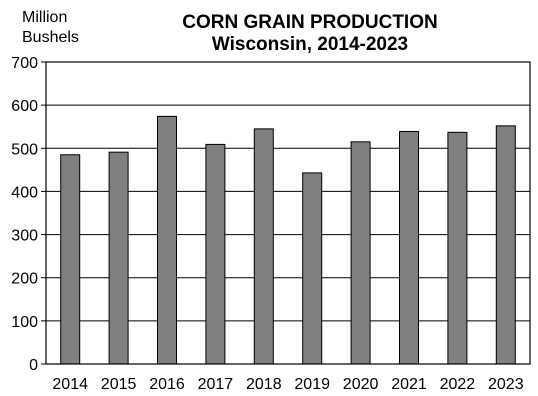  Describe the element at coordinates (312, 268) in the screenshot. I see `bar-2019` at that location.